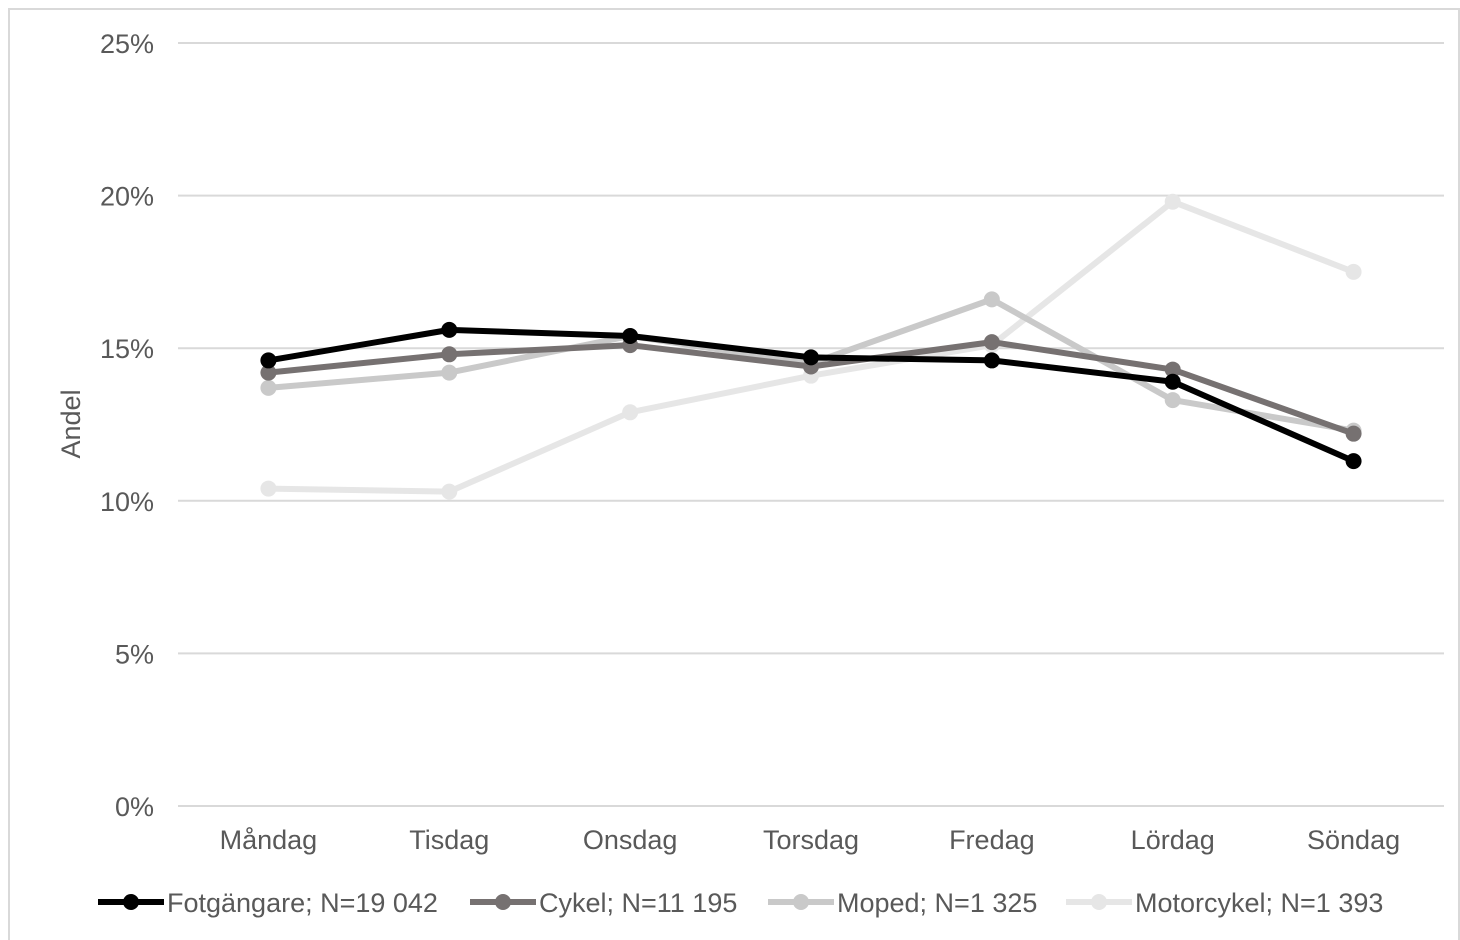 This screenshot has height=940, width=1460. I want to click on legend-label: Cykel; N=11 195, so click(638, 903).